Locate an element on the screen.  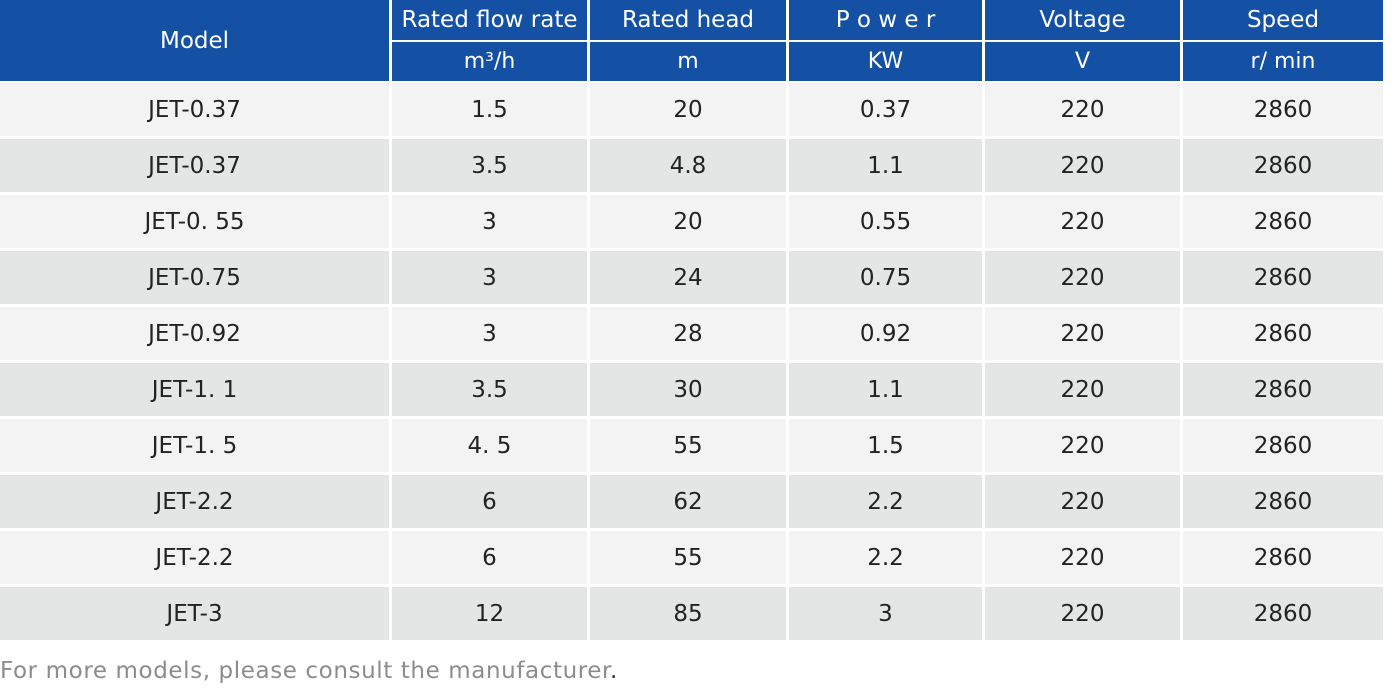
table-row: JET-1. 5 4. 5 55 1.5 220 2860 is located at coordinates (691, 447).